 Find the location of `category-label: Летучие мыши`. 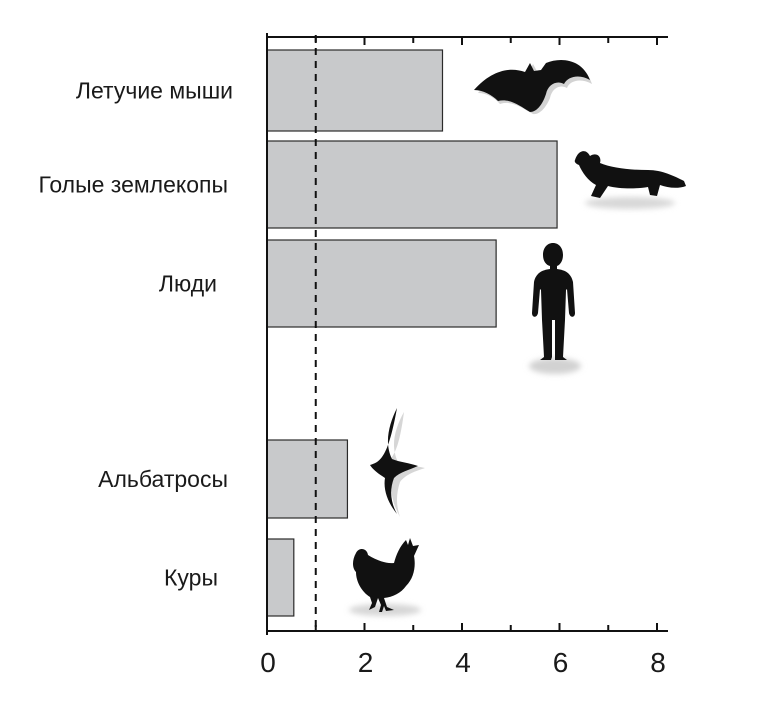

category-label: Летучие мыши is located at coordinates (154, 91).